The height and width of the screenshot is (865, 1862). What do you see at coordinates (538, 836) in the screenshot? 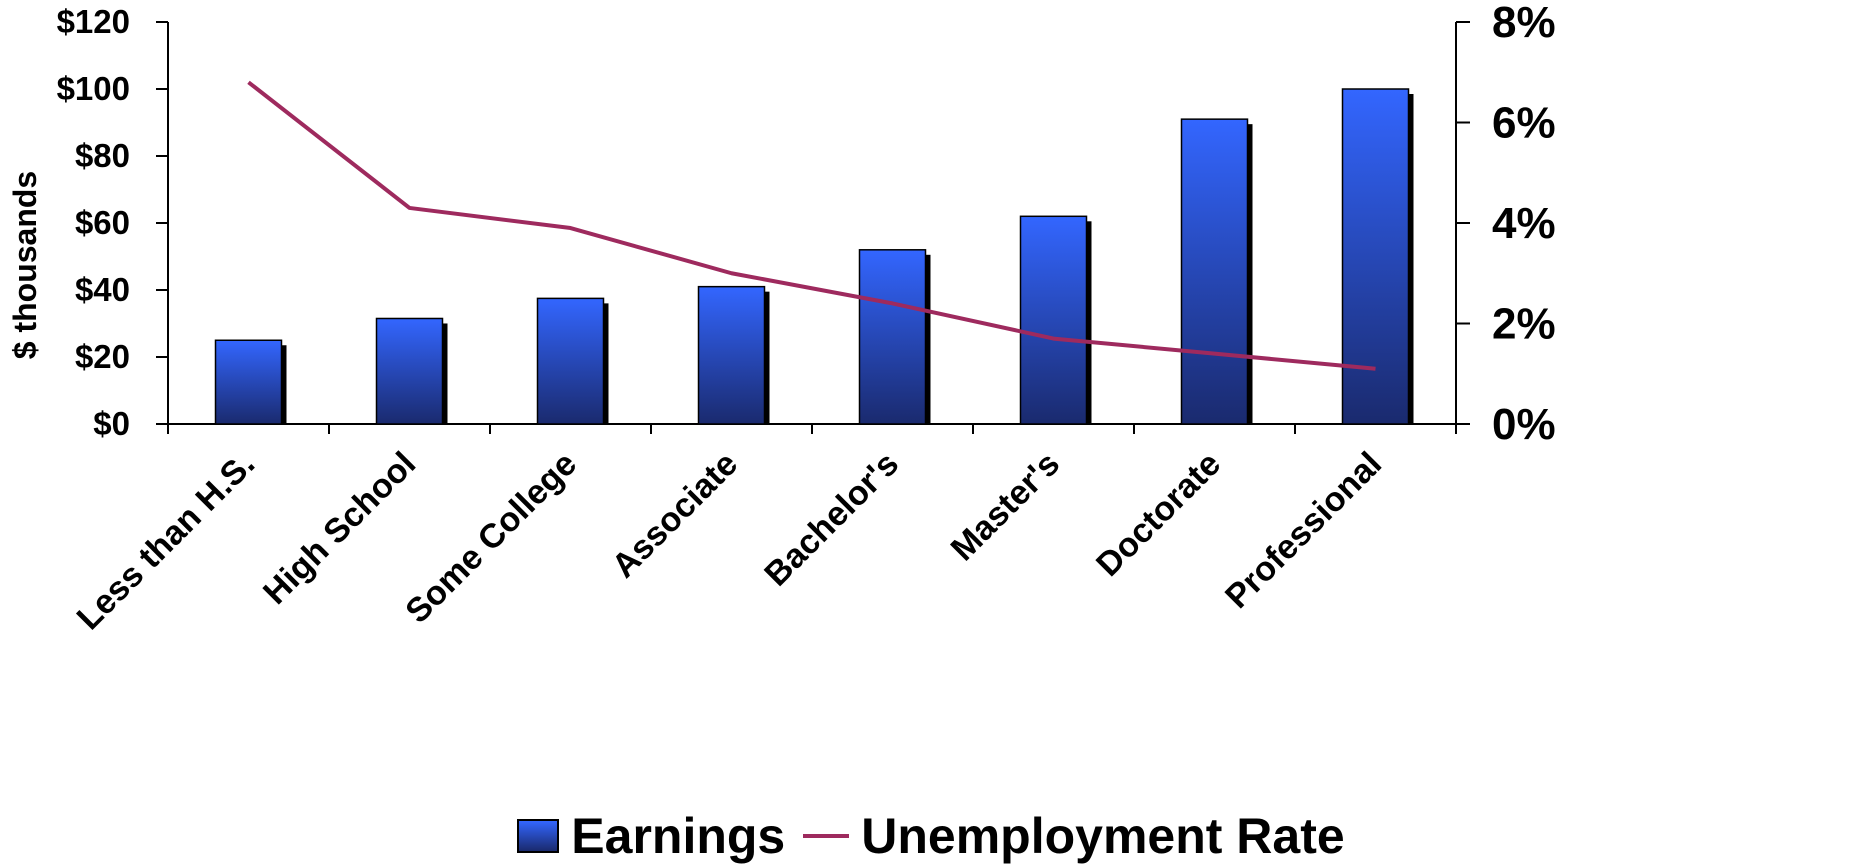
I see `legend-swatch-earnings` at bounding box center [538, 836].